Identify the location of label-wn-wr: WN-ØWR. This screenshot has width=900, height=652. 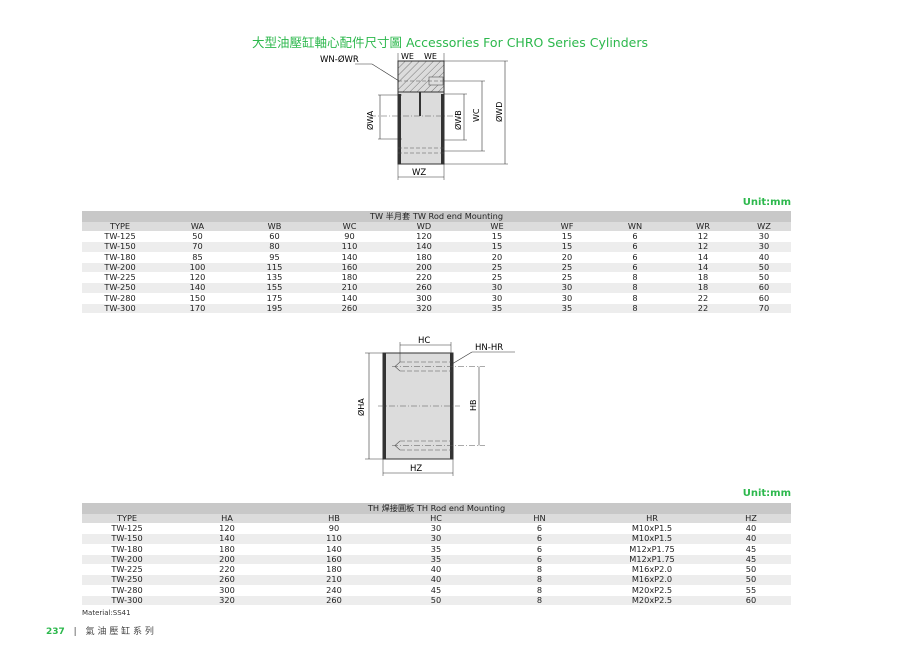
(339, 59).